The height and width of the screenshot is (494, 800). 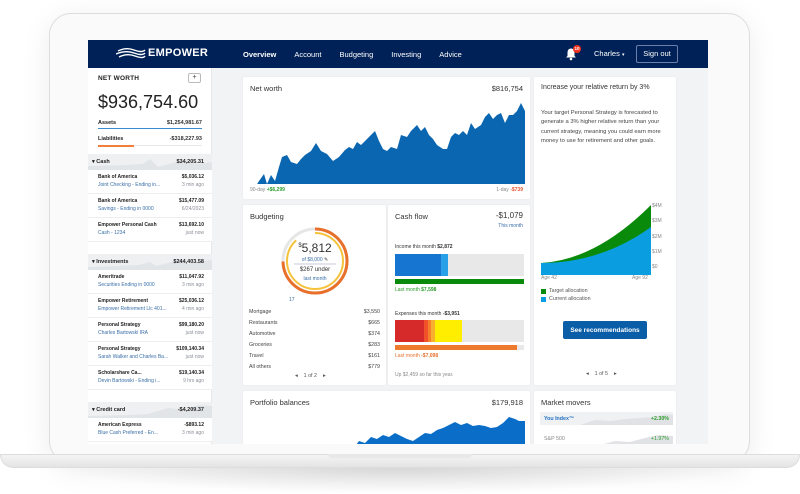 I want to click on user-menu: Charles ▾, so click(x=609, y=53).